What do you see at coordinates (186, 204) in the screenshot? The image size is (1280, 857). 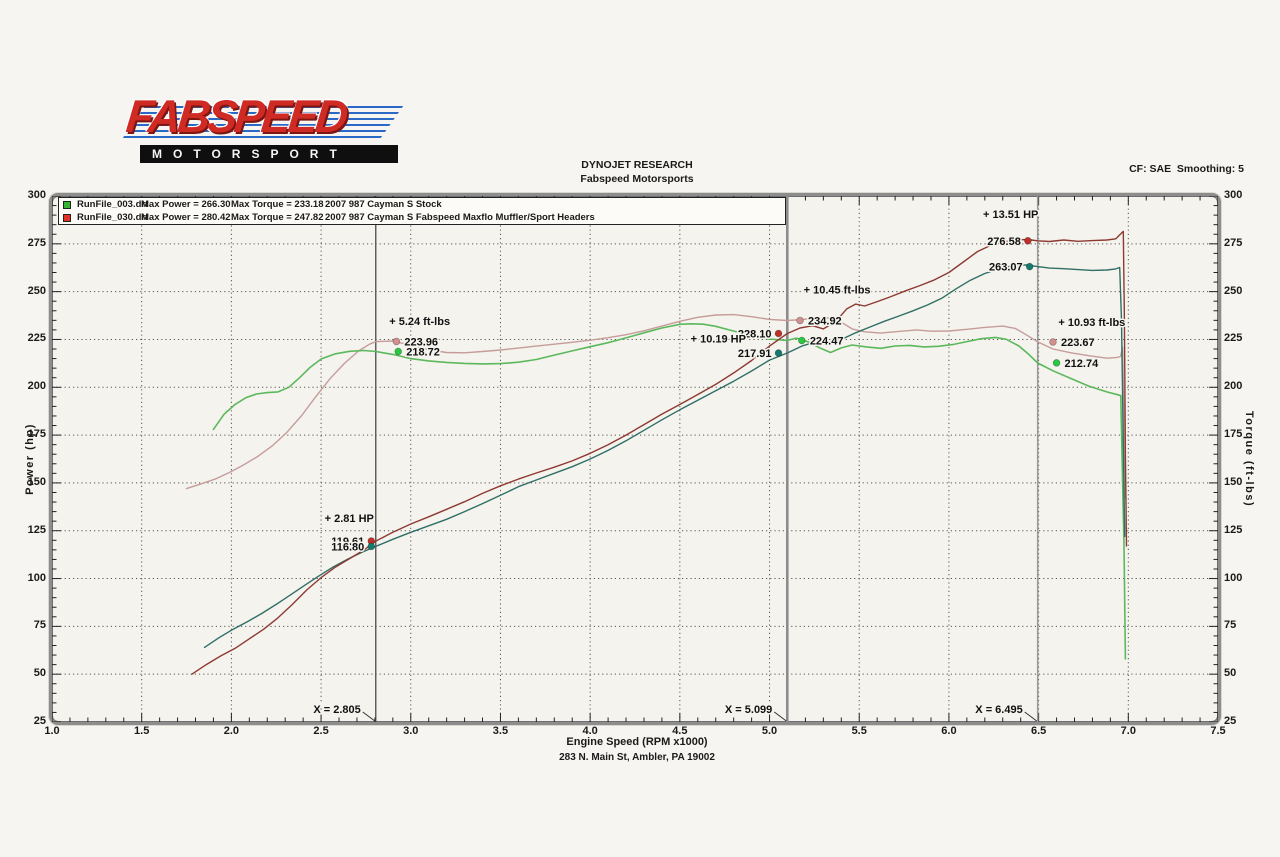 I see `legend-max-power: Max Power = 266.30` at bounding box center [186, 204].